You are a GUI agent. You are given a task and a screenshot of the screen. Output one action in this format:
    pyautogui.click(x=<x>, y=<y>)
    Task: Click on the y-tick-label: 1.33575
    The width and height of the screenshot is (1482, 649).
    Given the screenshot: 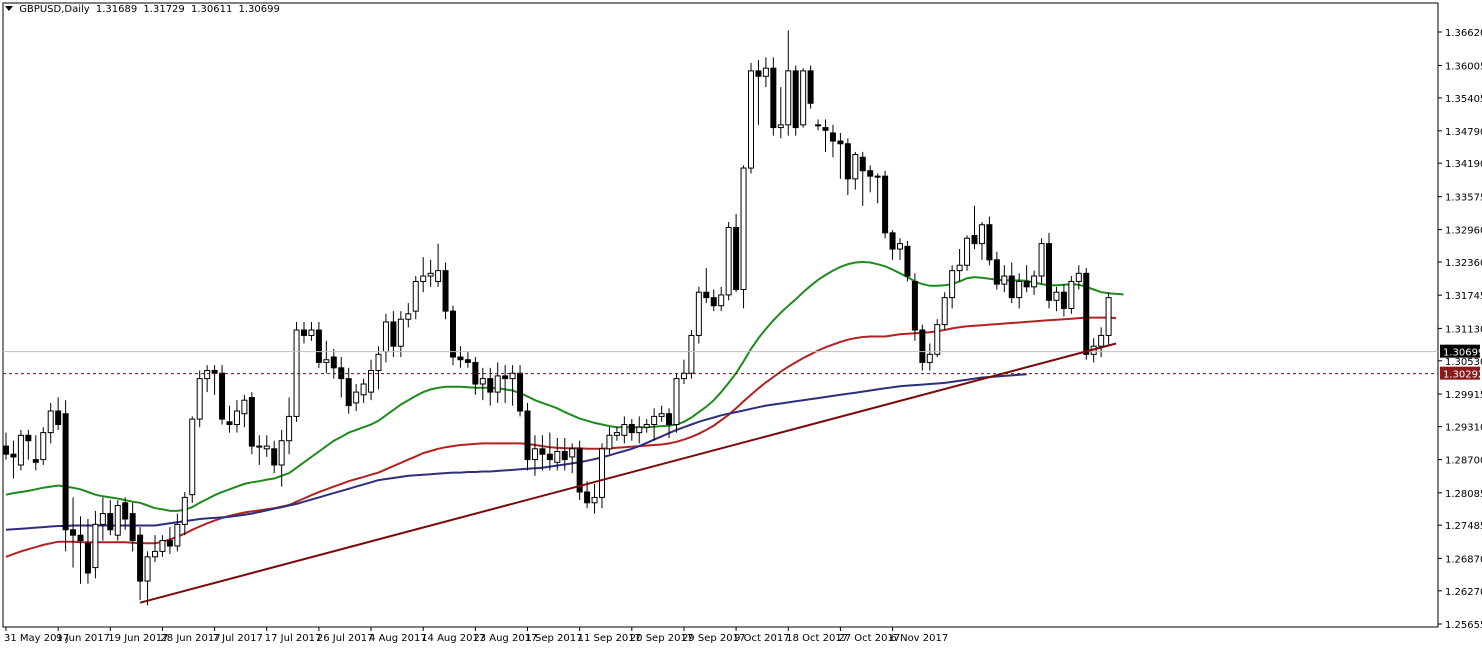 What is the action you would take?
    pyautogui.click(x=1463, y=198)
    